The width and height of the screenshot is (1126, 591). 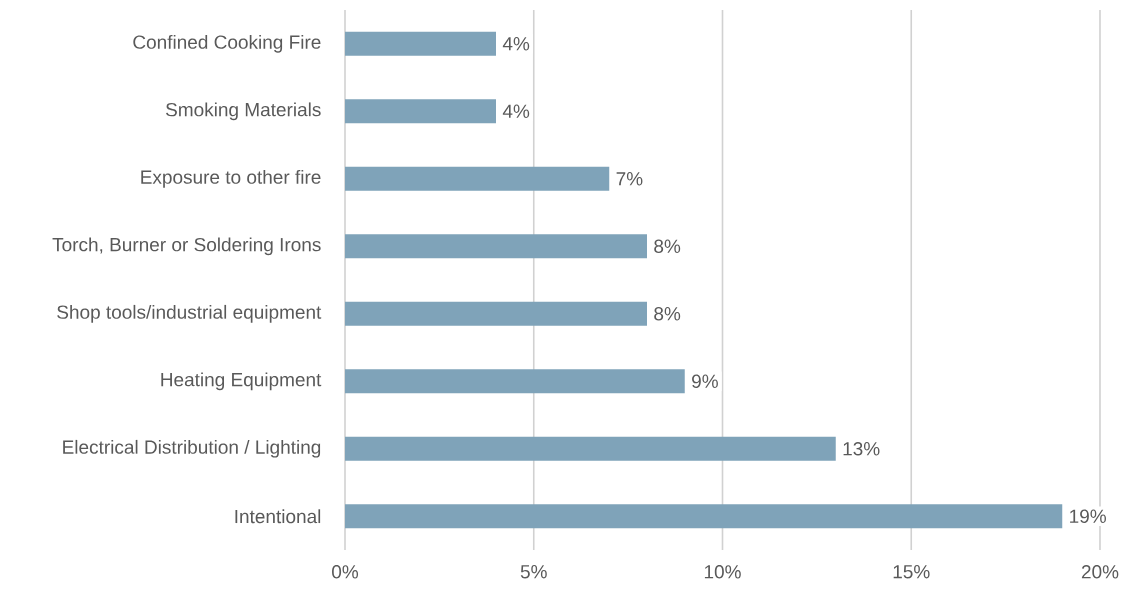 What do you see at coordinates (241, 381) in the screenshot?
I see `y-tick-label: Heating Equipment` at bounding box center [241, 381].